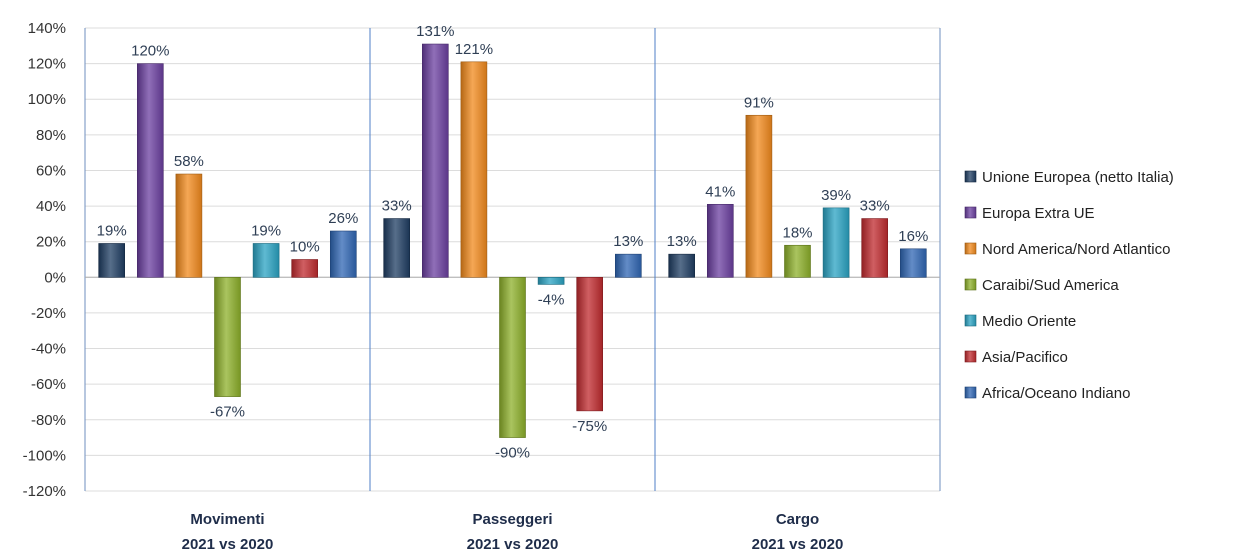  I want to click on data-label: 120%, so click(150, 51).